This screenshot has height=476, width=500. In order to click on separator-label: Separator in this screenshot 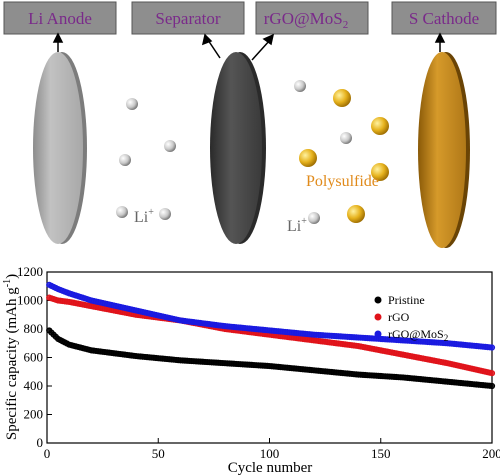, I will do `click(187, 18)`.